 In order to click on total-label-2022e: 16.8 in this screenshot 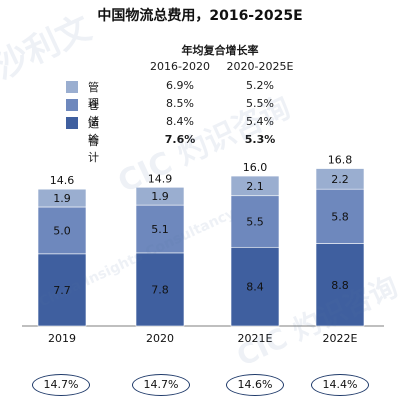, I will do `click(340, 160)`.